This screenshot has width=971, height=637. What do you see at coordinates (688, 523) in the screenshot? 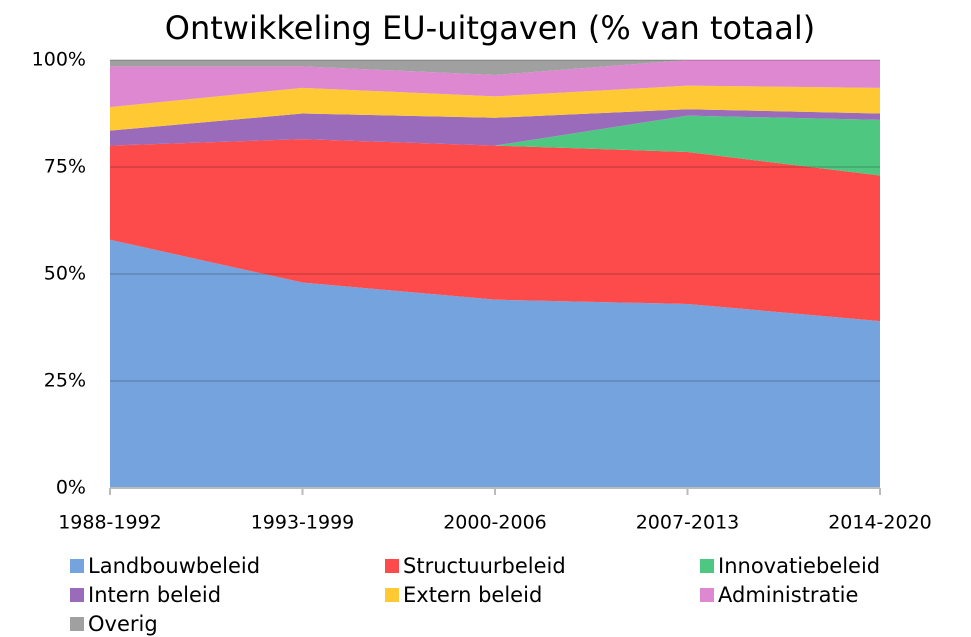
I see `x-tick-label: 2007-2013` at bounding box center [688, 523].